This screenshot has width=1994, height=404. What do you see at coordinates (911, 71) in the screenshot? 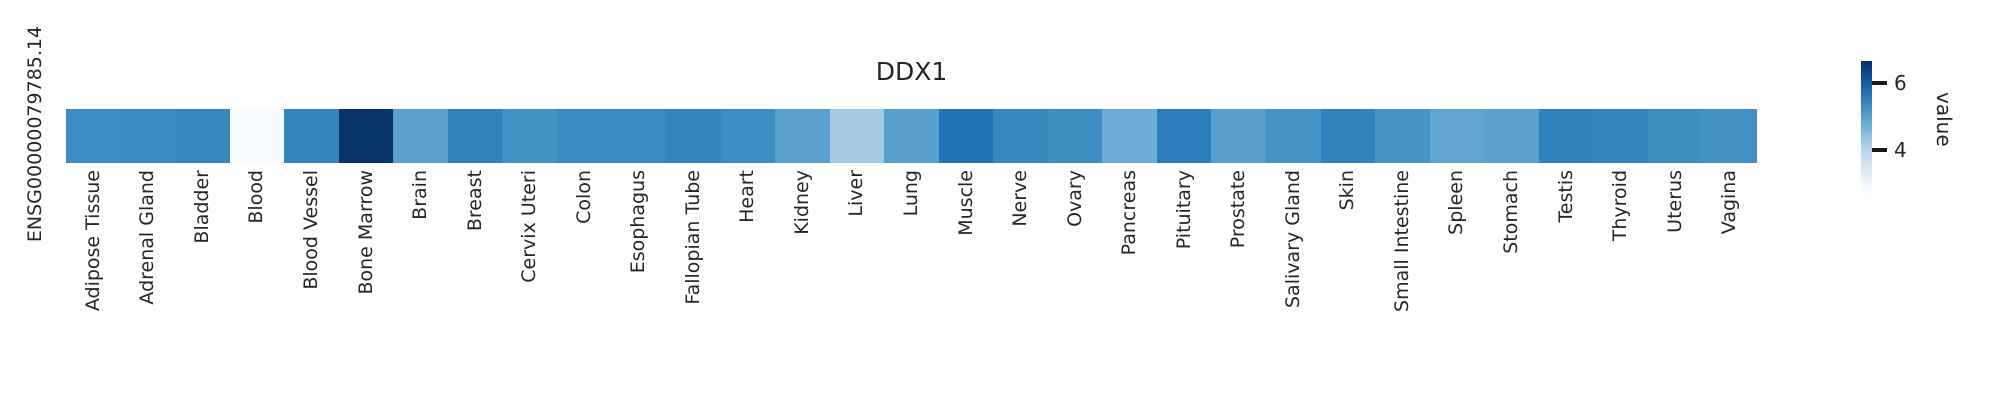
I see `chart-title: DDX1` at bounding box center [911, 71].